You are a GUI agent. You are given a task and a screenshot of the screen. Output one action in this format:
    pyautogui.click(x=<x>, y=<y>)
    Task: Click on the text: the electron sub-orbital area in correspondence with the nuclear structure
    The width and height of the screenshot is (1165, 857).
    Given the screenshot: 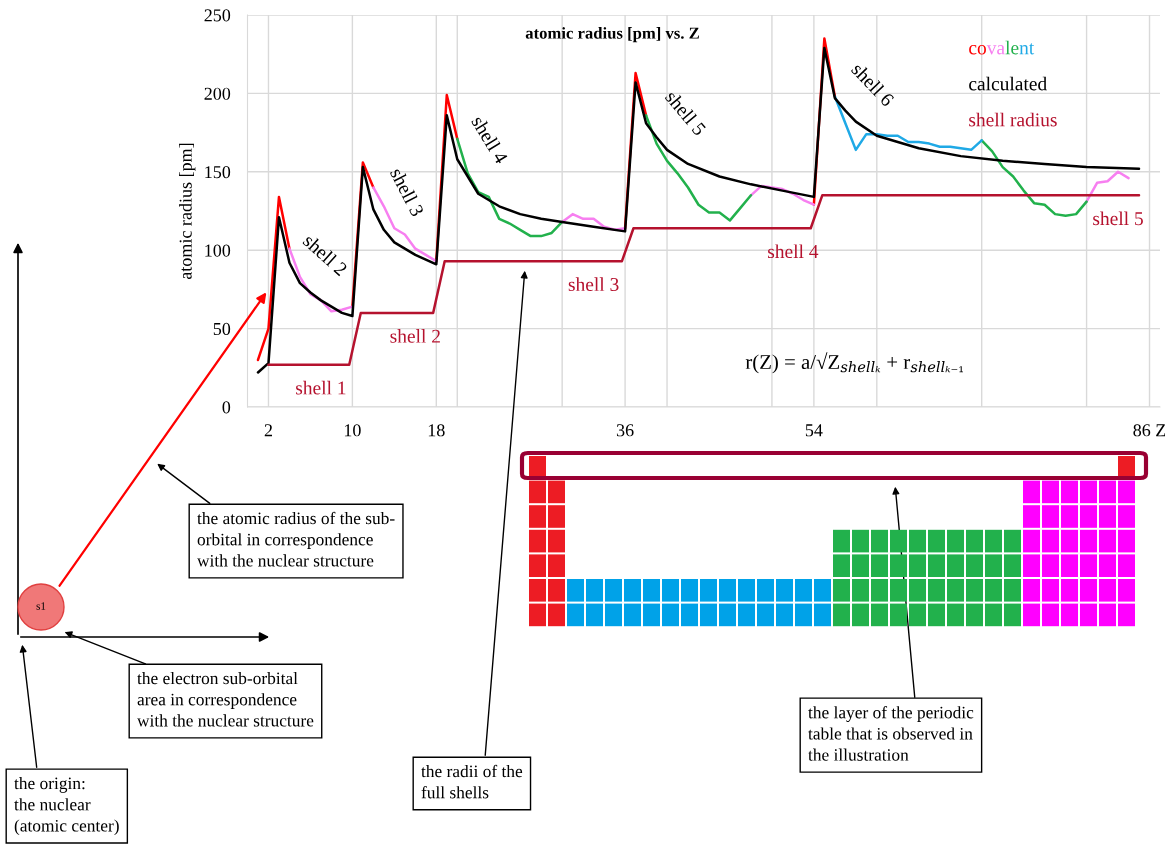 What is the action you would take?
    pyautogui.click(x=225, y=699)
    